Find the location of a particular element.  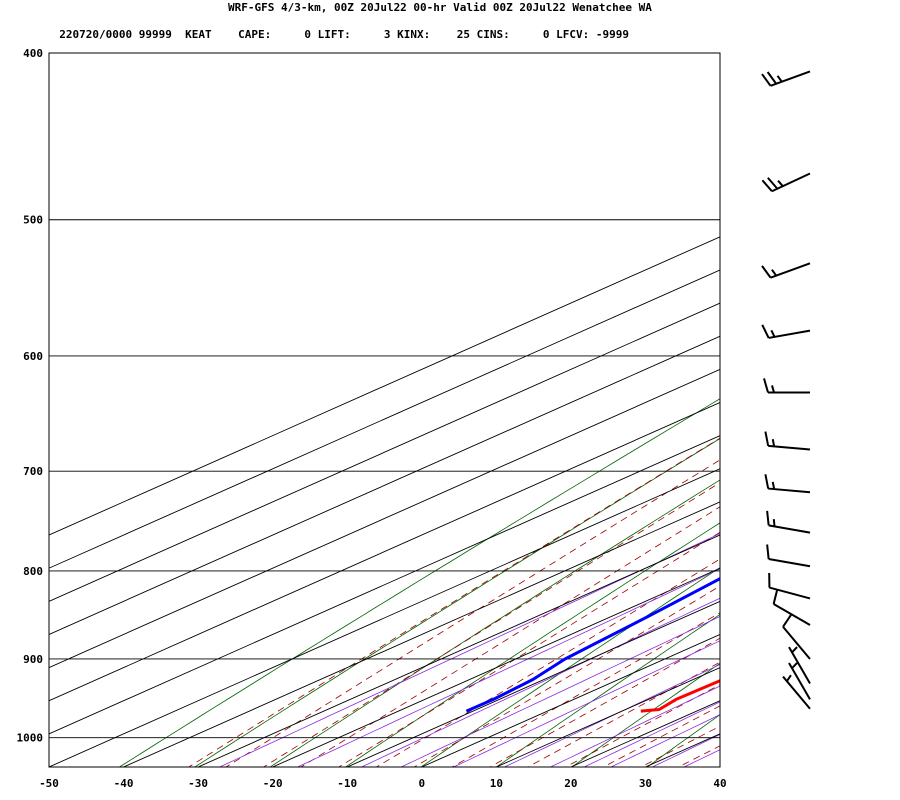

stat-cape-value: 0 is located at coordinates (307, 34).